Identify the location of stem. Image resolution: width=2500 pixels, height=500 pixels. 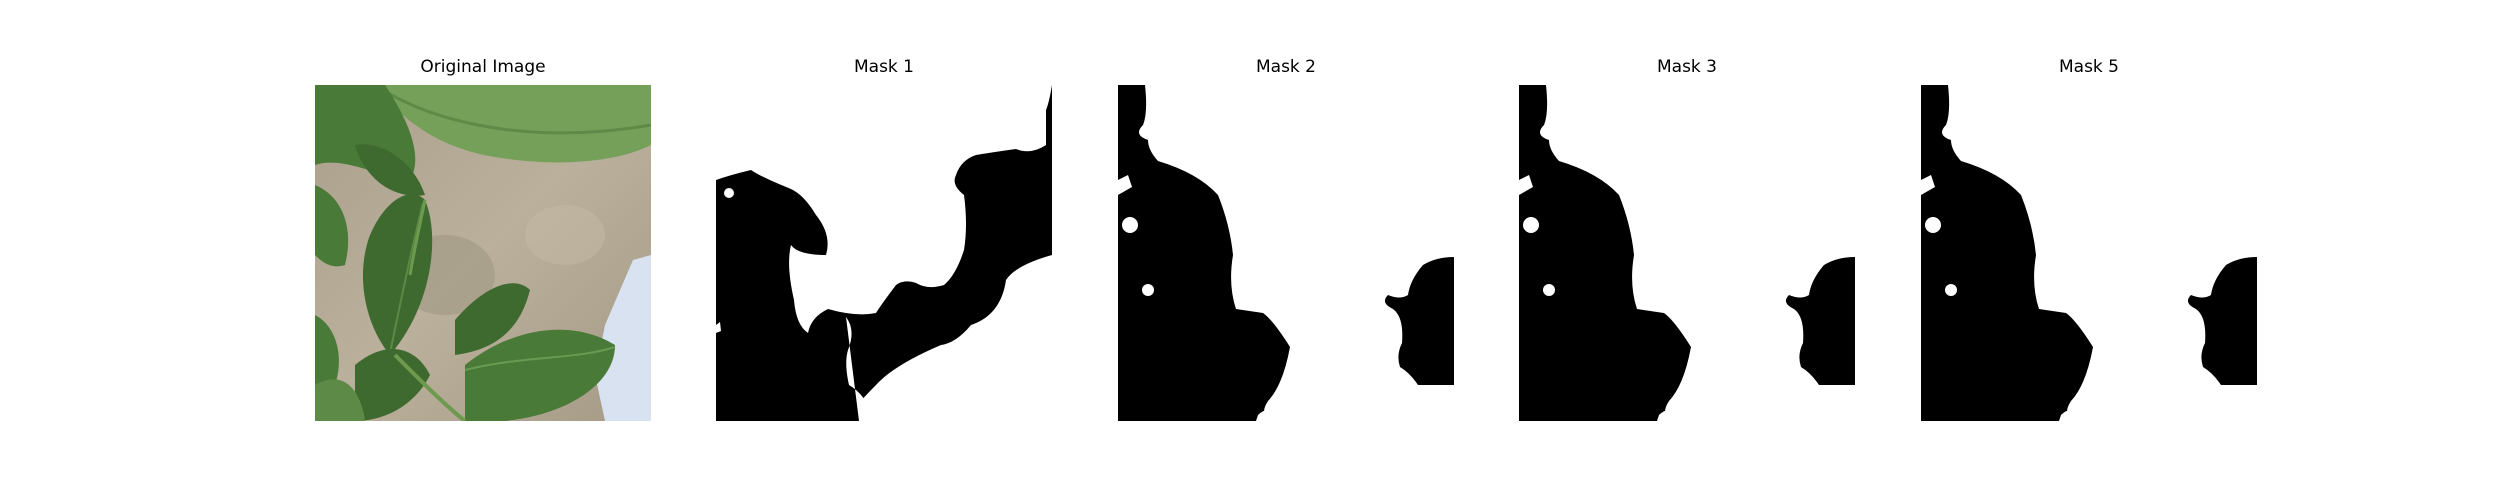
(430, 387).